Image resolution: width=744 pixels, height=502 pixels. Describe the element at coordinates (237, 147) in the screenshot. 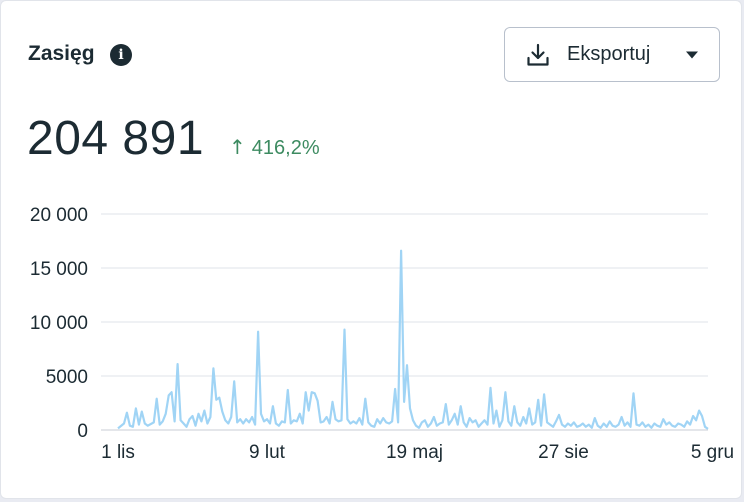

I see `up-arrow-icon: ↑` at that location.